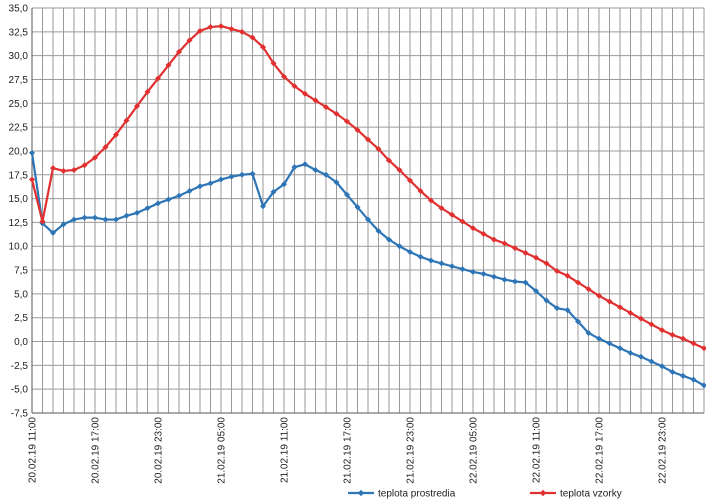  I want to click on x-tick-label: 20.02.19 11:00, so click(33, 450).